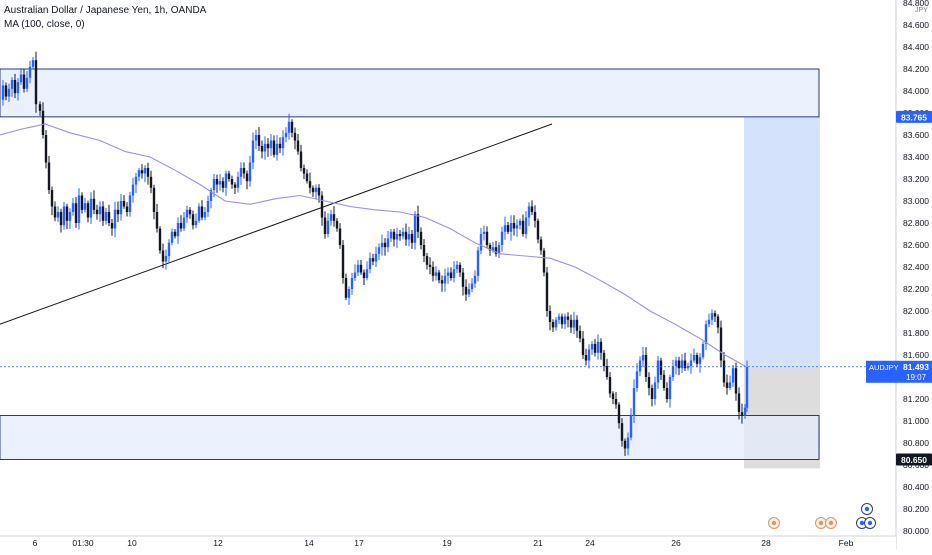  Describe the element at coordinates (916, 69) in the screenshot. I see `y-tick-label: 84.200` at that location.